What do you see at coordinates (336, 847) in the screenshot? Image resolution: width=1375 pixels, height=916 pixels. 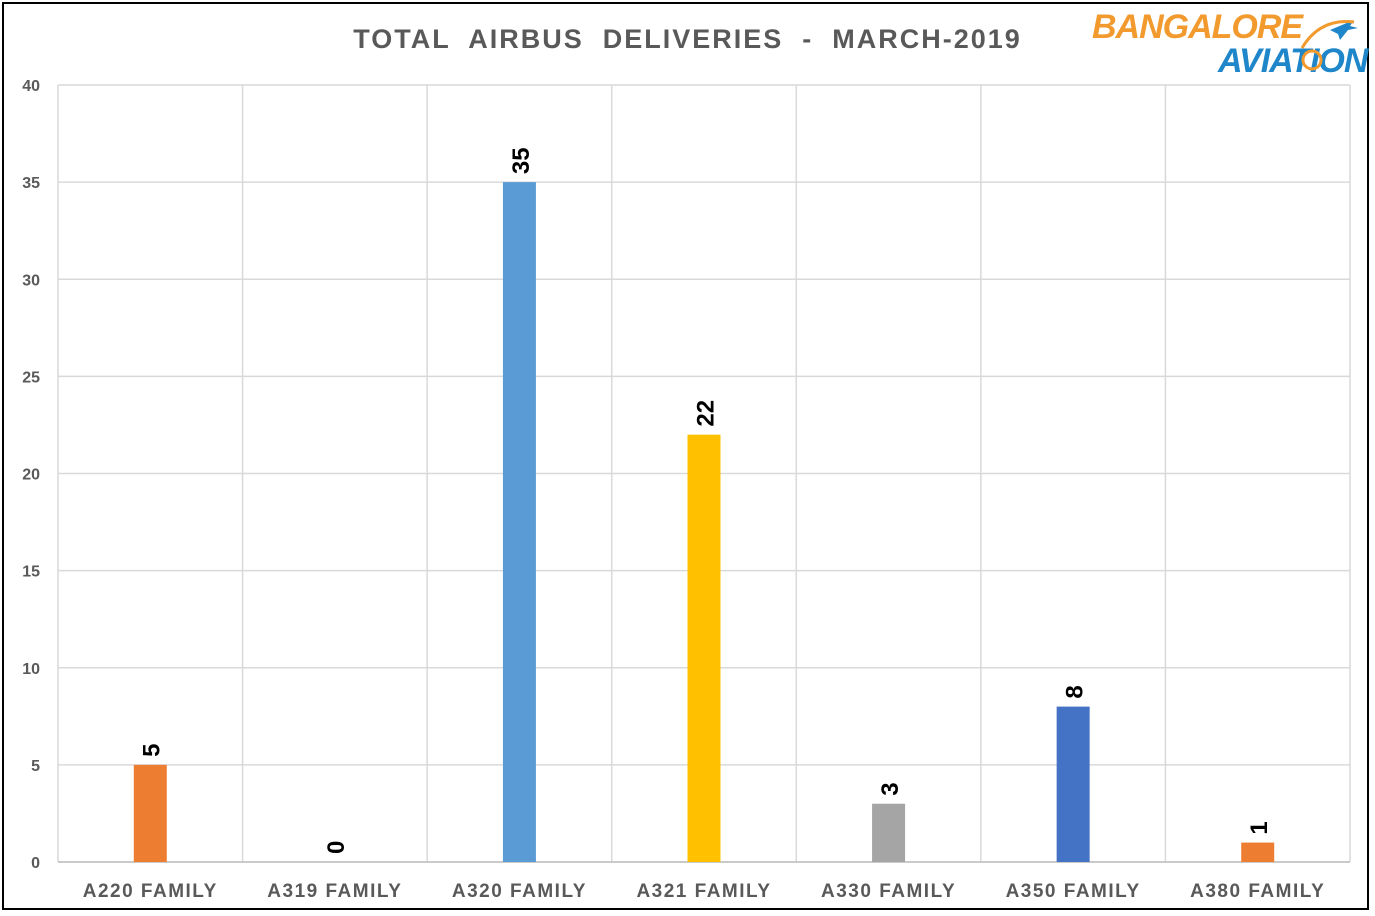 I see `data-label-1: 0` at bounding box center [336, 847].